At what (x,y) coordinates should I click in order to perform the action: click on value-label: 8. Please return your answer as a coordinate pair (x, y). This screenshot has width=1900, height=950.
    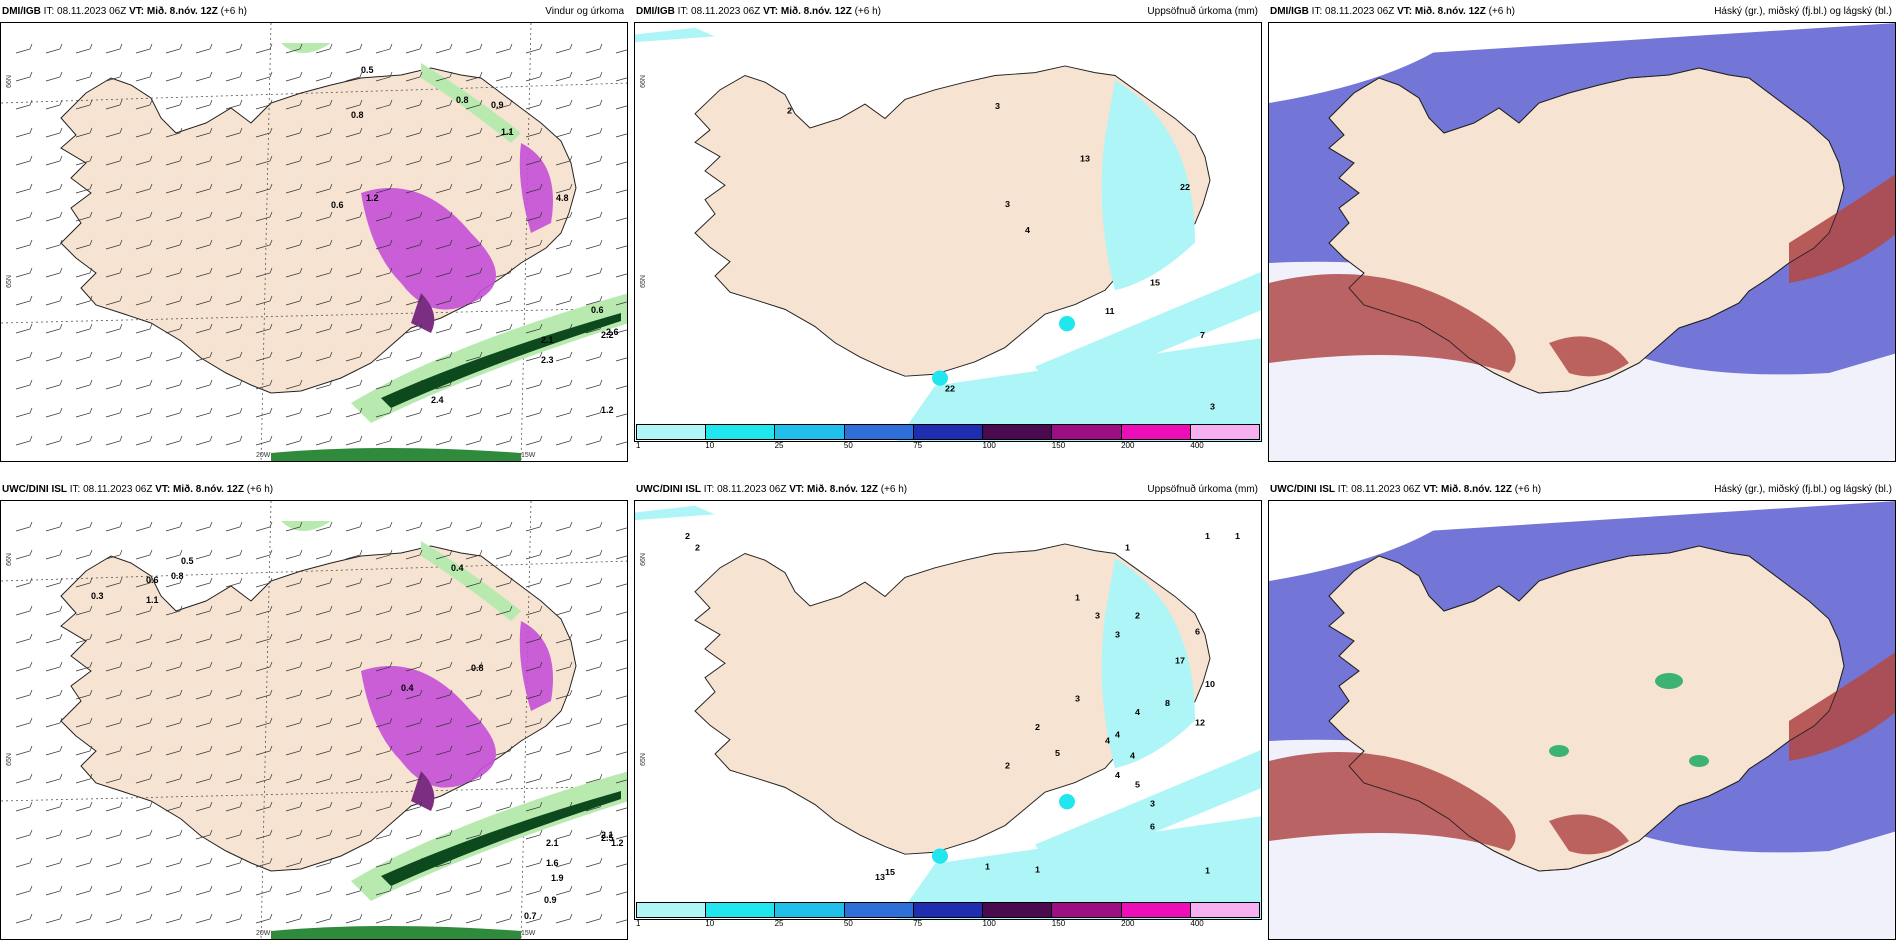
    Looking at the image, I should click on (1167, 703).